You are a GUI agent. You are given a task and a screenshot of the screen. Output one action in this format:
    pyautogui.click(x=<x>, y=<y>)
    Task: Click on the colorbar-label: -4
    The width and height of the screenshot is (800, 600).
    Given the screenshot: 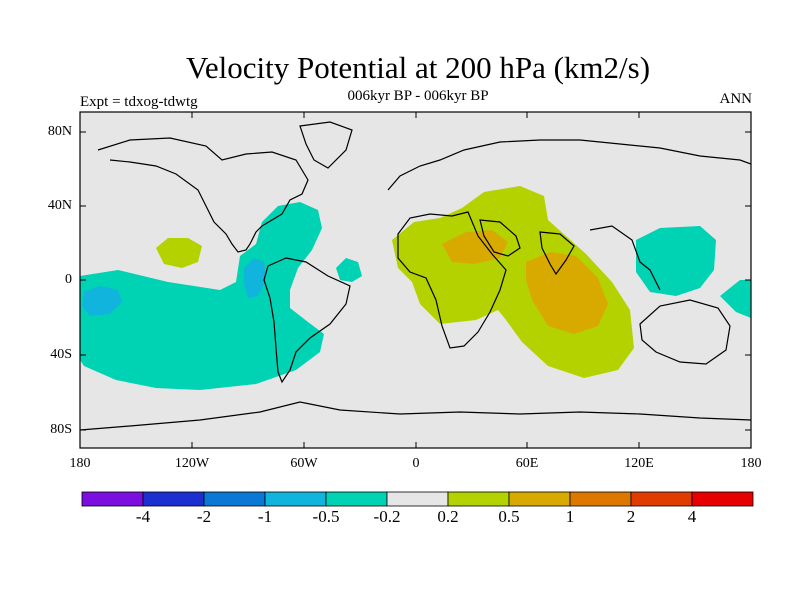 What is the action you would take?
    pyautogui.click(x=143, y=516)
    